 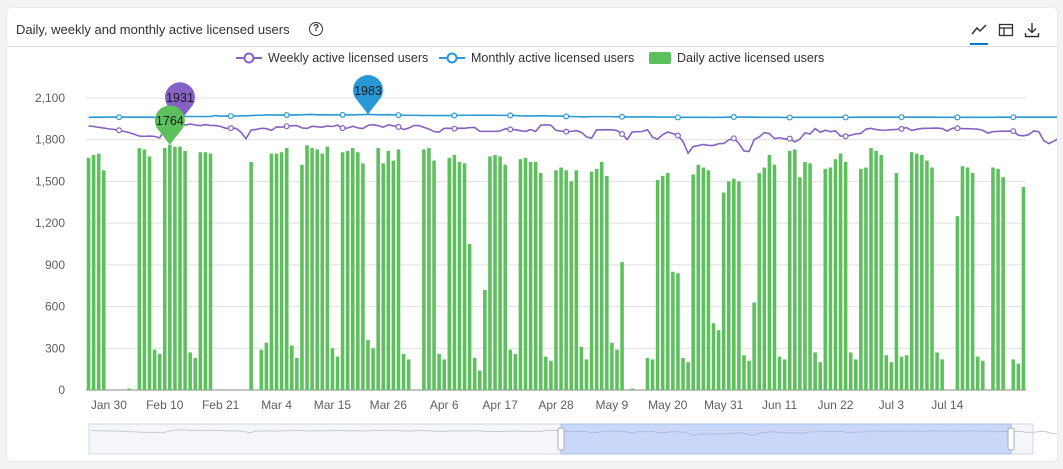 I want to click on x-tick-label: Feb 21, so click(x=221, y=405).